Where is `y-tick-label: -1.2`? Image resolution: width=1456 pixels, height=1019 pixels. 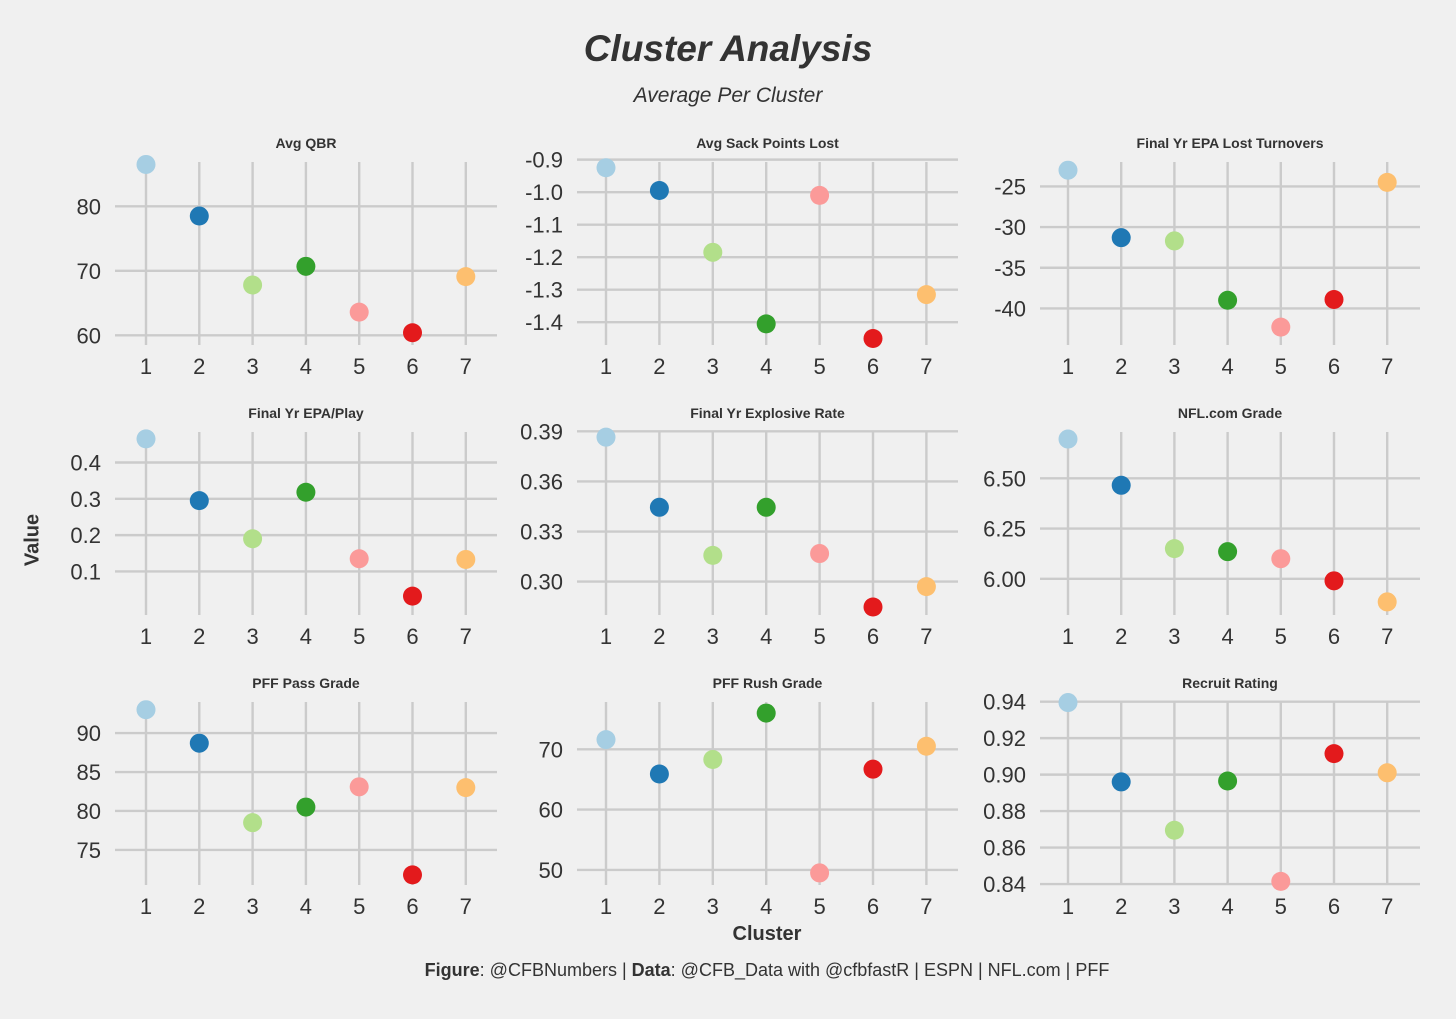 y-tick-label: -1.2 is located at coordinates (544, 257).